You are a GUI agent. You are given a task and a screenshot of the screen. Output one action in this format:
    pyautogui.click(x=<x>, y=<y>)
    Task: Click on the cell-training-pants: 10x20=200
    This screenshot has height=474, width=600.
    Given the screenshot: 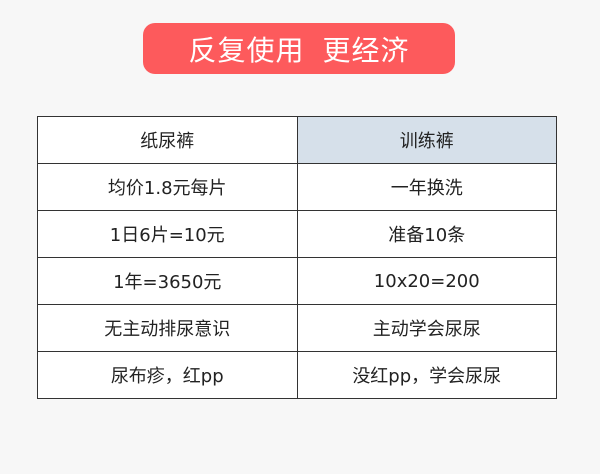 What is the action you would take?
    pyautogui.click(x=426, y=281)
    